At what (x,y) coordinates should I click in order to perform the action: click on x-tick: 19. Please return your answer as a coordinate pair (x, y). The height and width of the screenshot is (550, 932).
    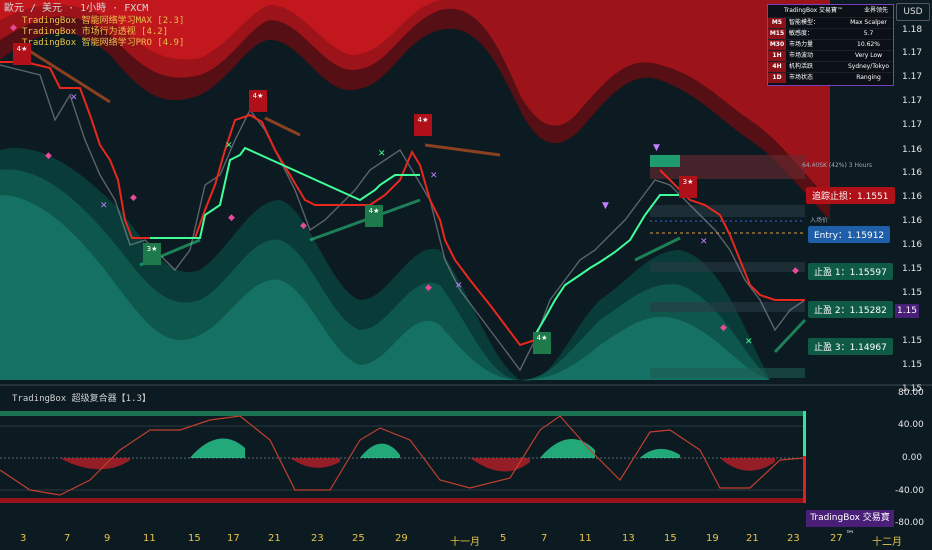
    Looking at the image, I should click on (712, 538).